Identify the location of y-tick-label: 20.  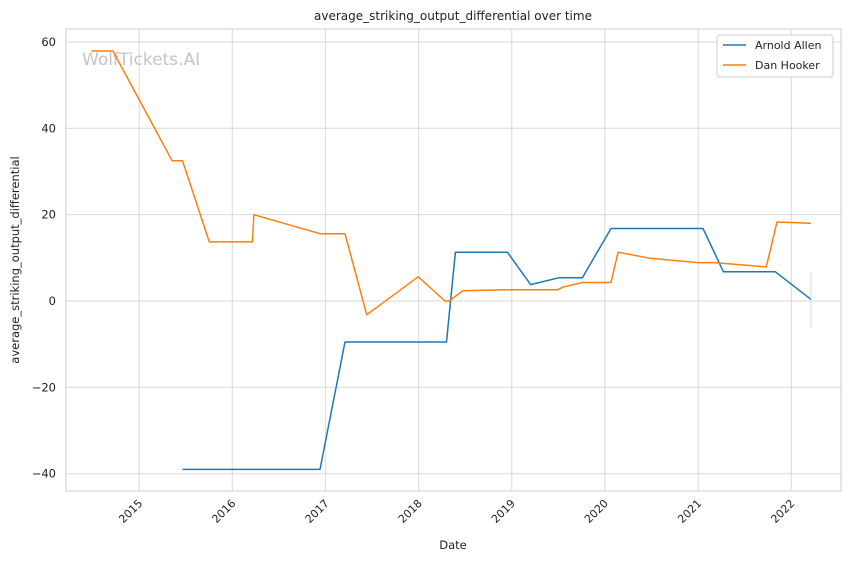
(48, 215).